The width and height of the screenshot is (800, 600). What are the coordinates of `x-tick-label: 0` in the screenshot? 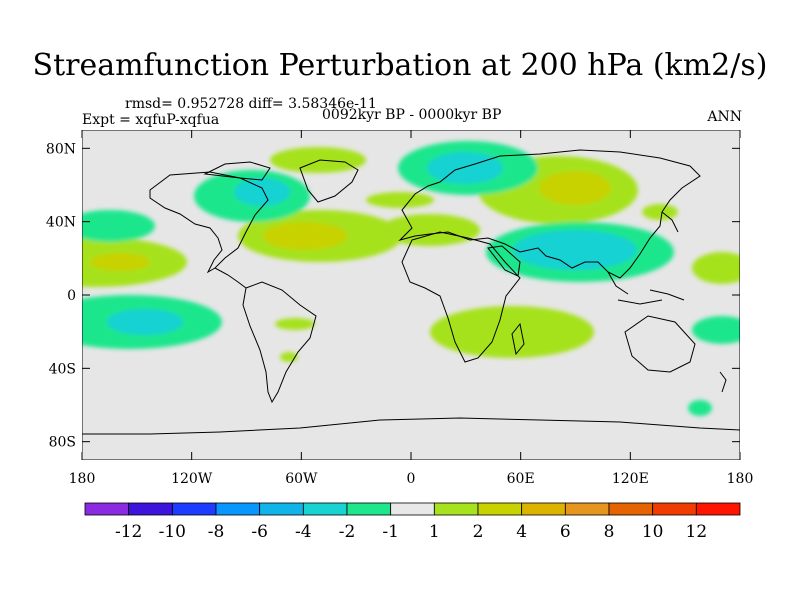 It's located at (411, 479).